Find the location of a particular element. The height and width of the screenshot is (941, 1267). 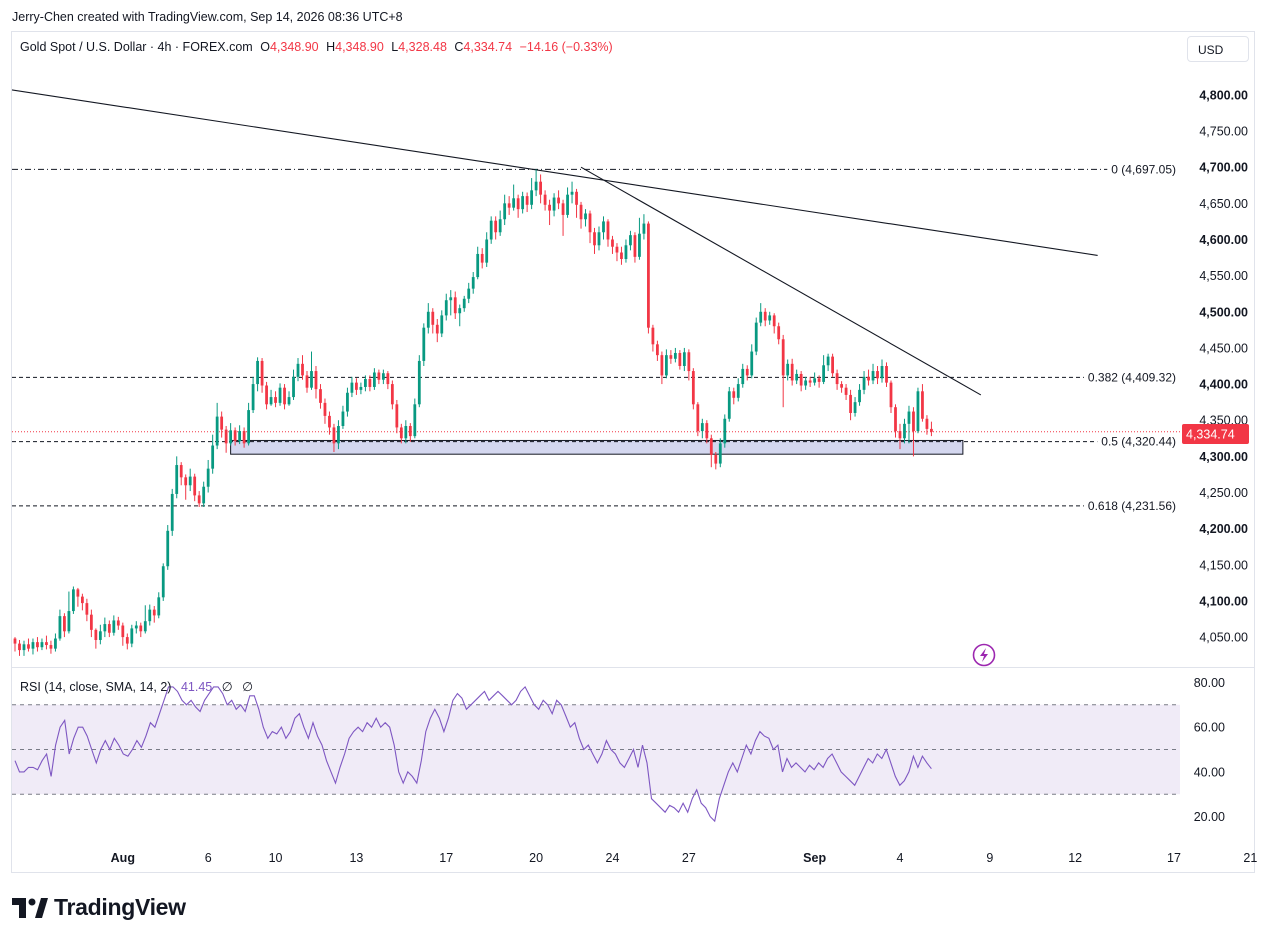

price-tick: 4,200.00 is located at coordinates (1223, 529).